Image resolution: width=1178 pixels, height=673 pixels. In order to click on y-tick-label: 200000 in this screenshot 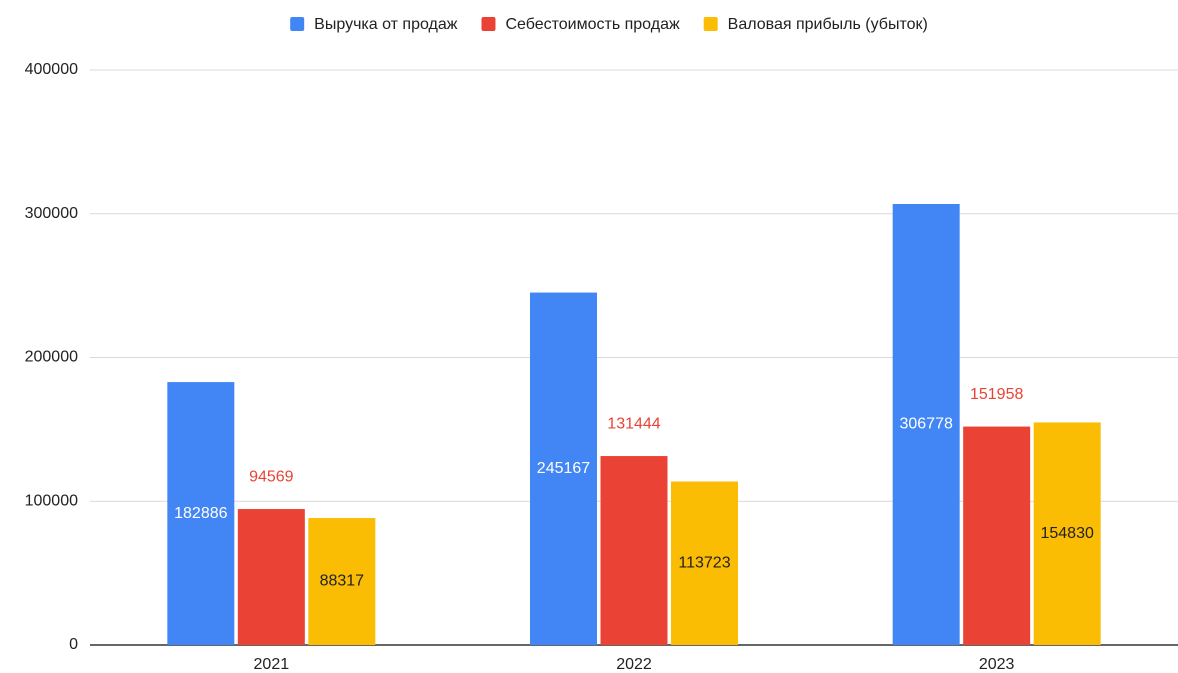, I will do `click(51, 357)`.